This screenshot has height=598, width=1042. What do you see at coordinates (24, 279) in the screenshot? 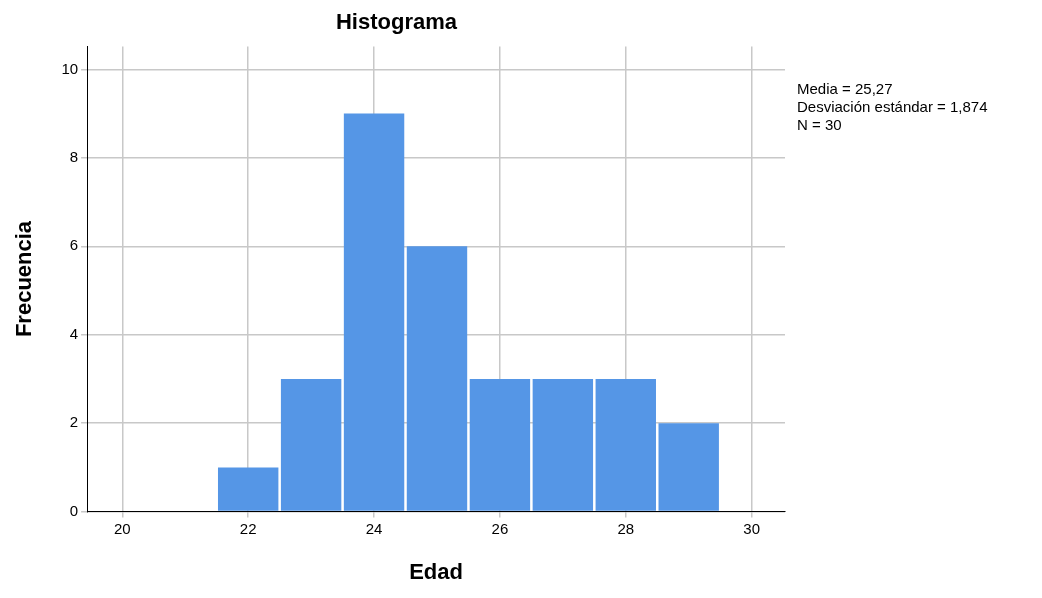
I see `y-axis-title: Frecuencia` at bounding box center [24, 279].